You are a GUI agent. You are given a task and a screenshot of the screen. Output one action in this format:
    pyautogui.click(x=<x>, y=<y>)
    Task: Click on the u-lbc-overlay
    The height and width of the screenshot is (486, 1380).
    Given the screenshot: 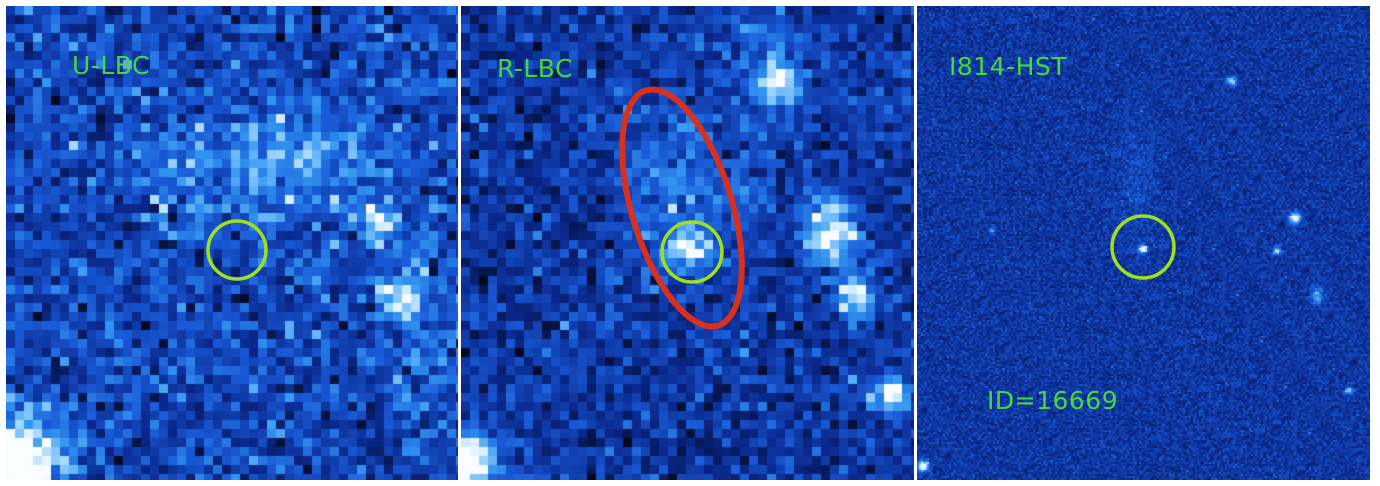 What is the action you would take?
    pyautogui.click(x=237, y=250)
    